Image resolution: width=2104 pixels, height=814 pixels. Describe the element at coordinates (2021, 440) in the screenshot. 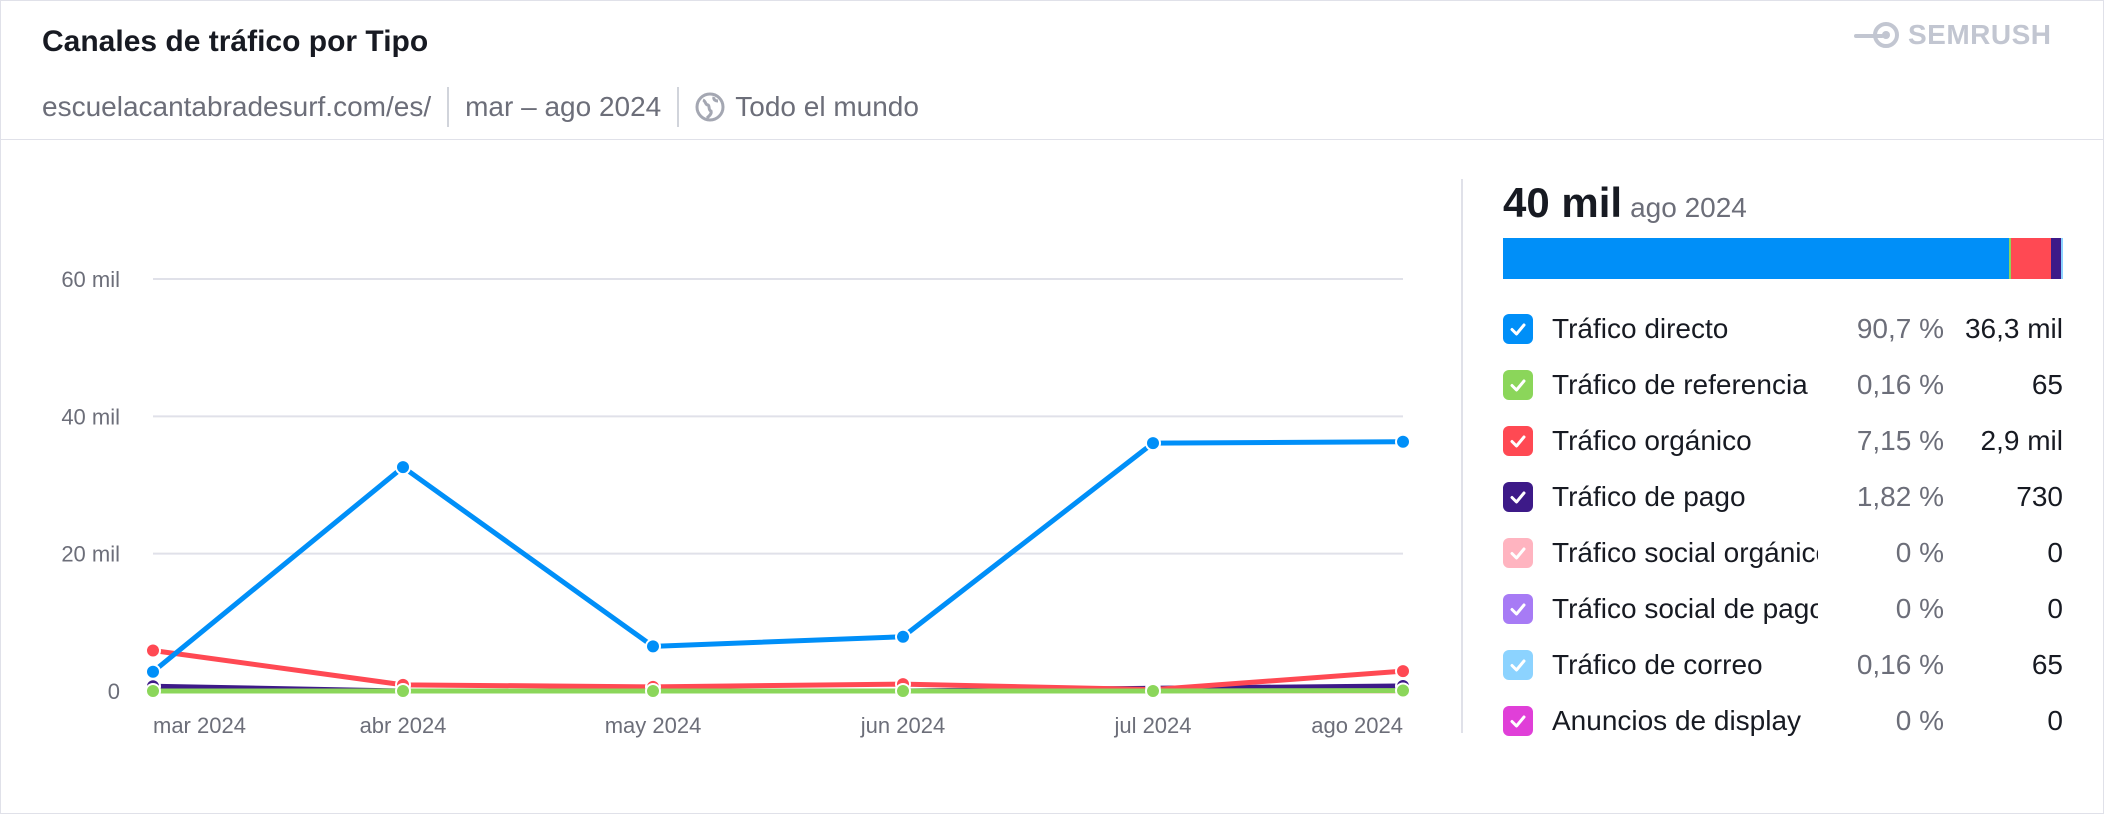

I see `legend-value: 2,9 mil` at that location.